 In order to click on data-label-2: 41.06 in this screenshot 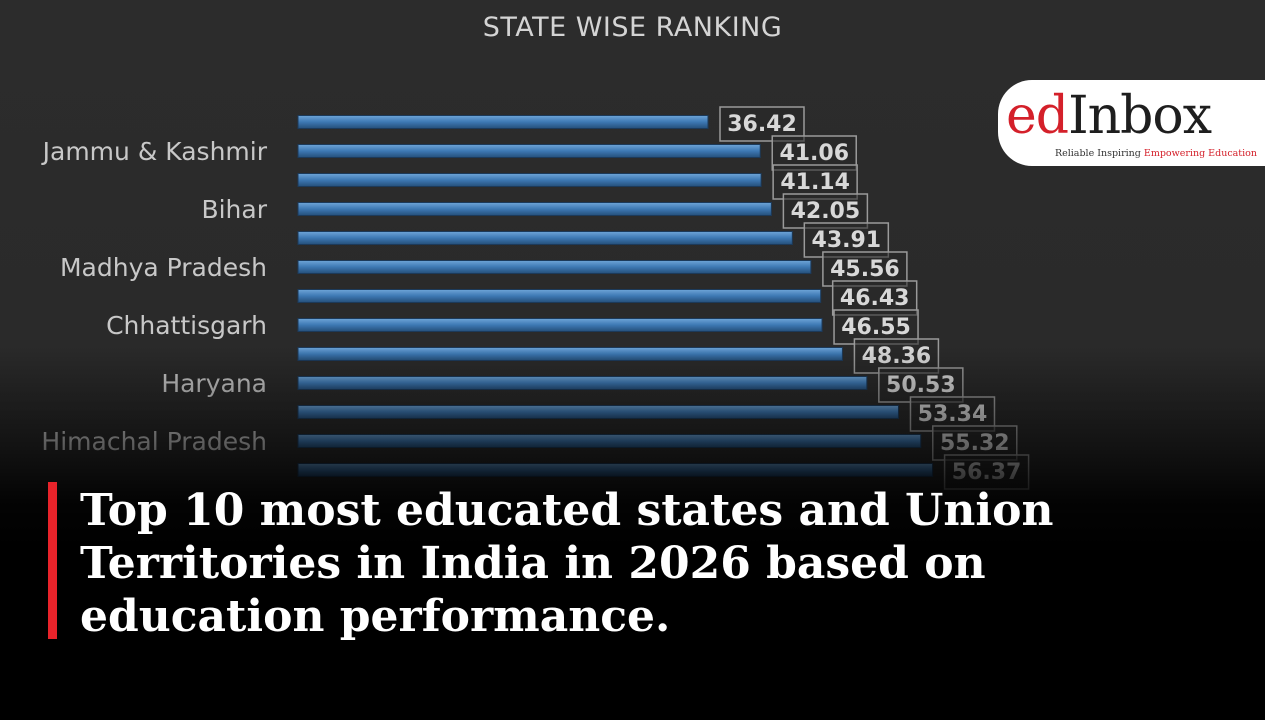, I will do `click(814, 153)`.